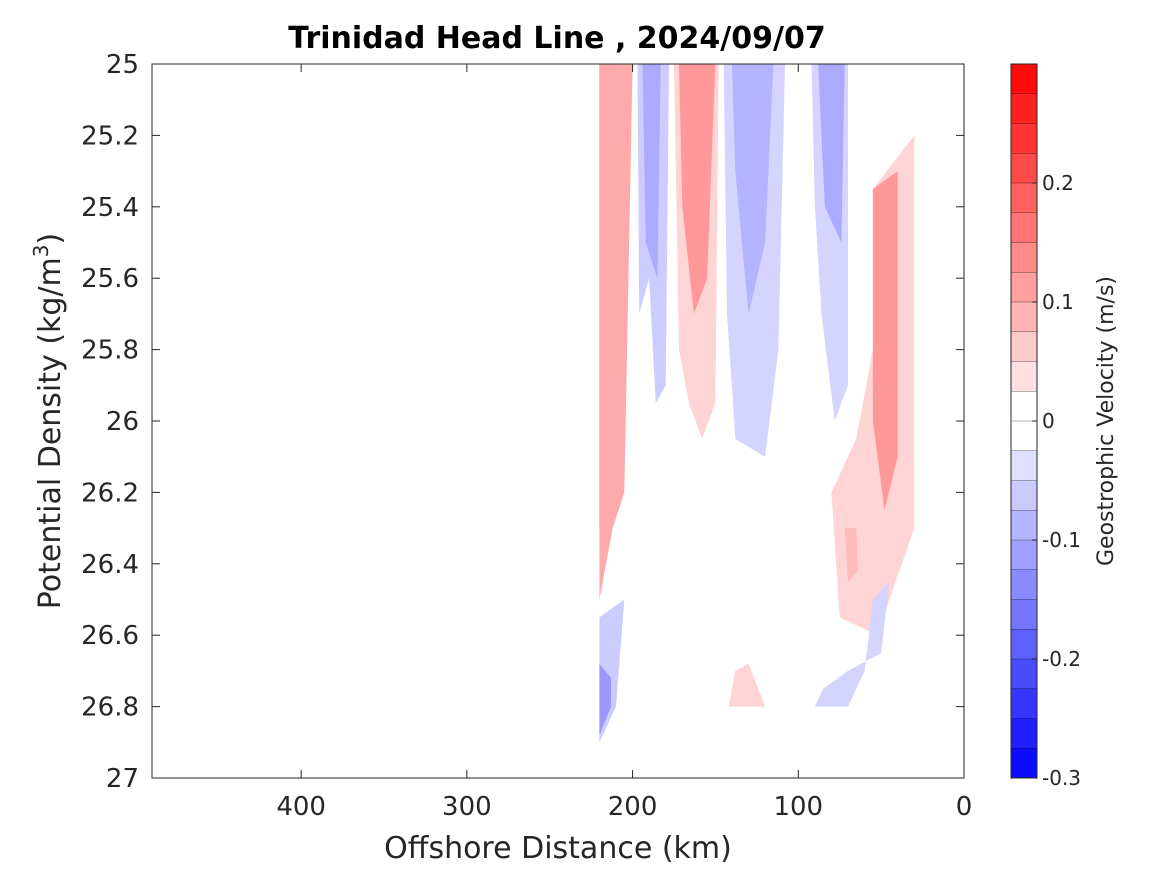 This screenshot has width=1167, height=875. What do you see at coordinates (556, 38) in the screenshot?
I see `chart-title: Trinidad Head Line , 2024/09/07` at bounding box center [556, 38].